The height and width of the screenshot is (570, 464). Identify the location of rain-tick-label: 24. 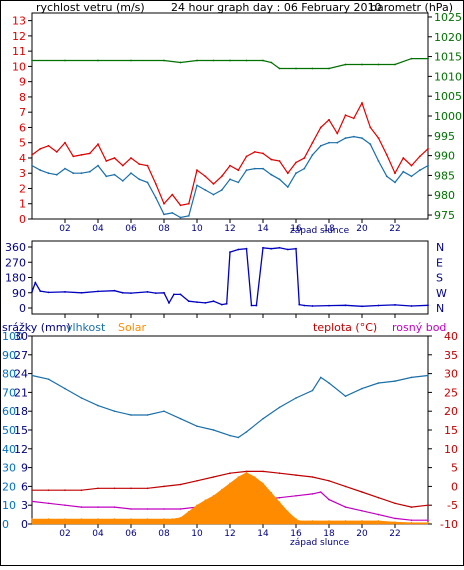
(21, 374).